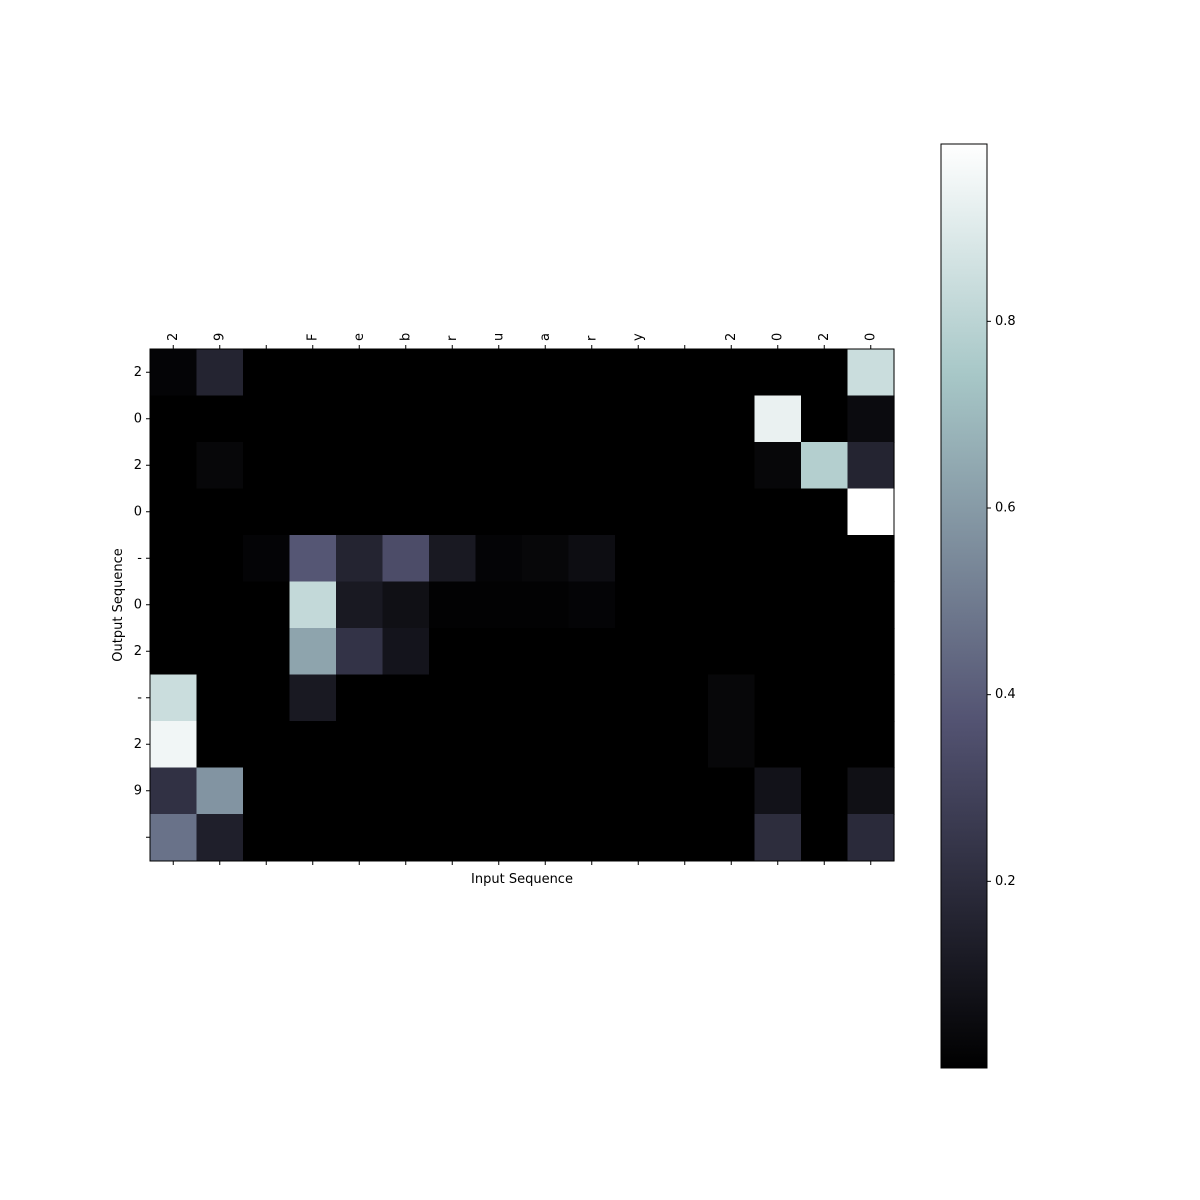 The height and width of the screenshot is (1200, 1200). What do you see at coordinates (638, 337) in the screenshot?
I see `x-tick-label: y` at bounding box center [638, 337].